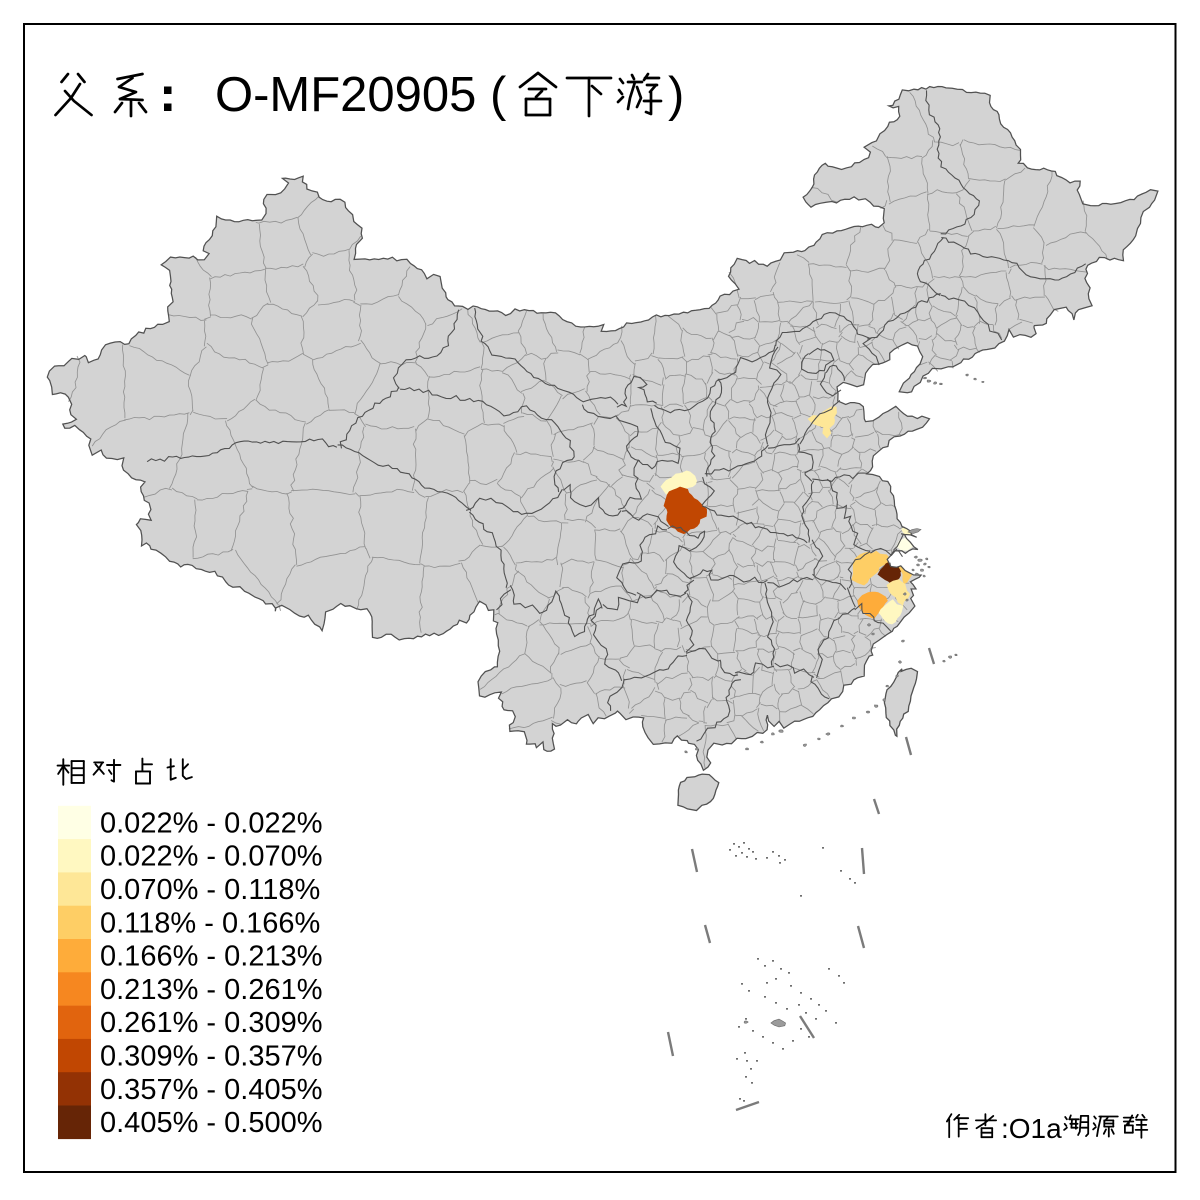 The image size is (1200, 1200). What do you see at coordinates (1031, 1128) in the screenshot?
I see `svg-text: :O1a` at bounding box center [1031, 1128].